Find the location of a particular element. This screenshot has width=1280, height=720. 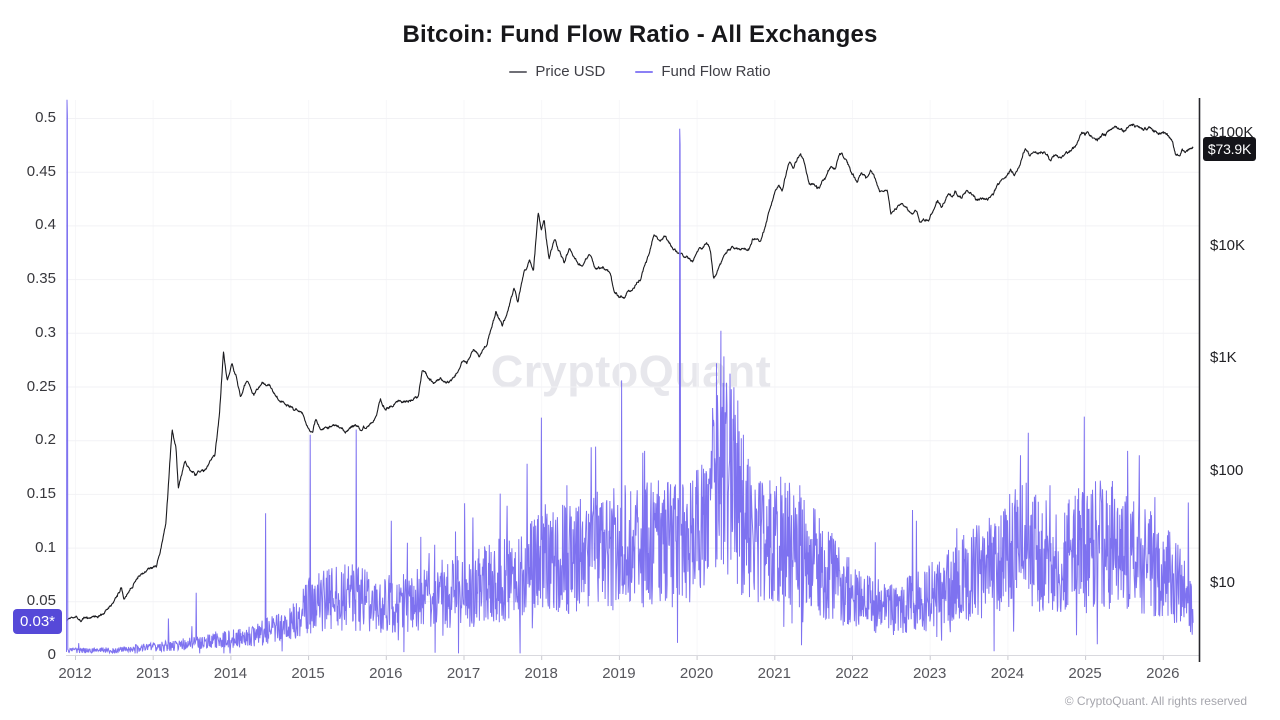

legend: Price USD Fund Flow Ratio is located at coordinates (640, 71).